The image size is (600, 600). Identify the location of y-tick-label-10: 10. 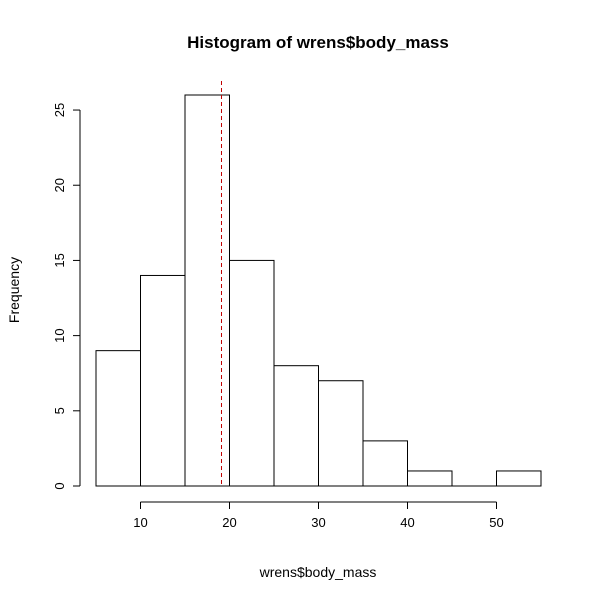
(59, 335).